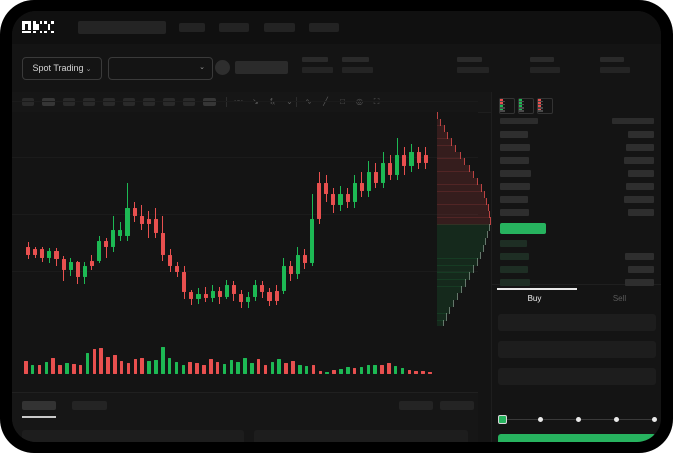 This screenshot has height=453, width=673. I want to click on search-input, so click(122, 27).